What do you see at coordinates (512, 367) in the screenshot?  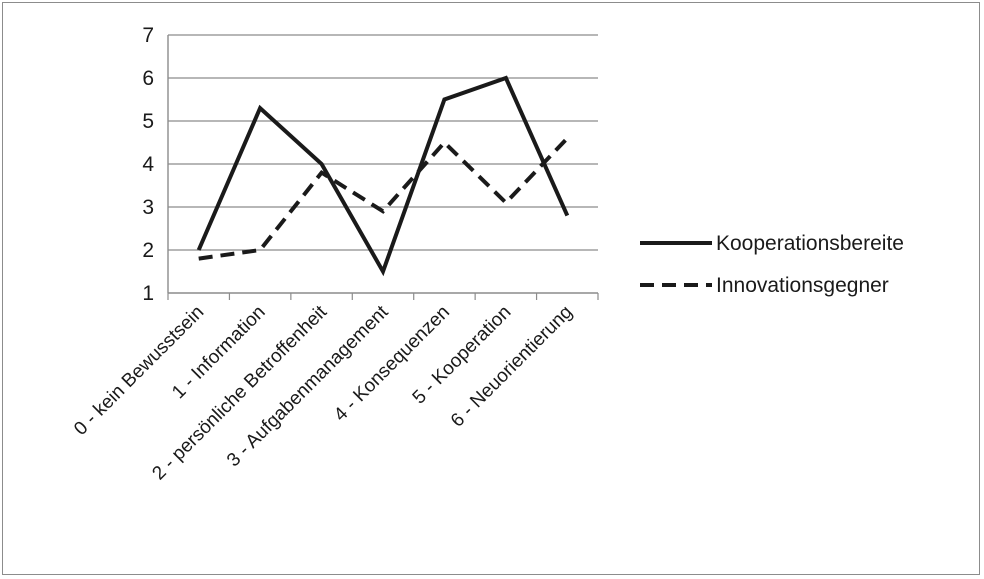 I see `x-tick-label-6: 6 - Neuorientierung` at bounding box center [512, 367].